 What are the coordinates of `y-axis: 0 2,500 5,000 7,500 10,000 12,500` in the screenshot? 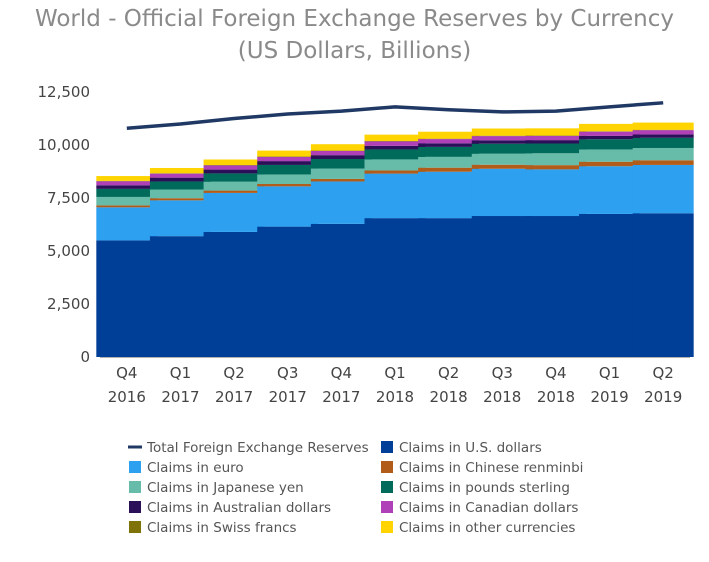 It's located at (64, 224).